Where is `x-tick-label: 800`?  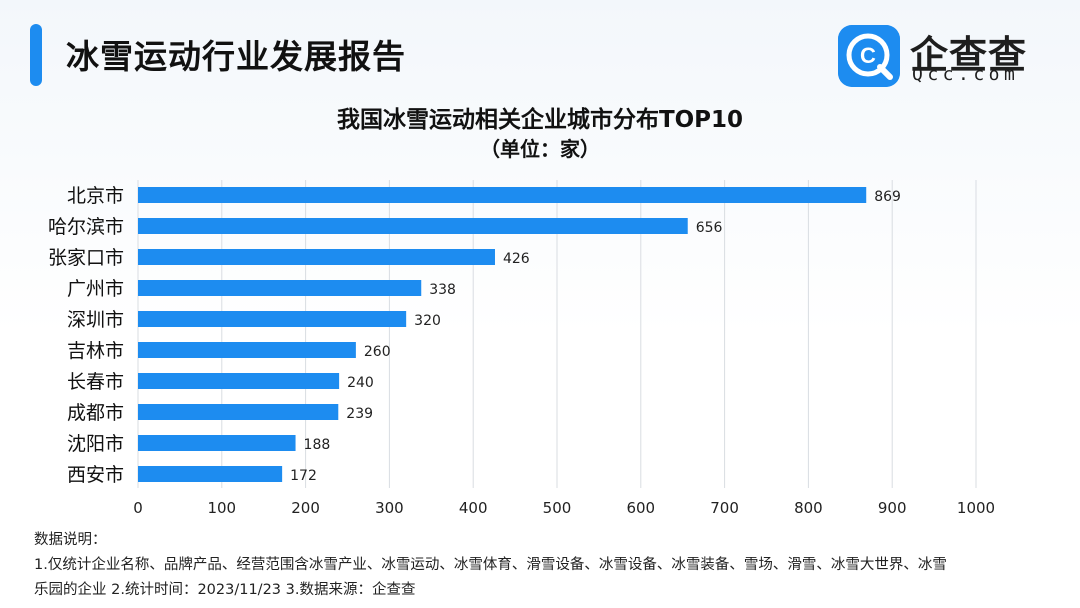 x-tick-label: 800 is located at coordinates (808, 508).